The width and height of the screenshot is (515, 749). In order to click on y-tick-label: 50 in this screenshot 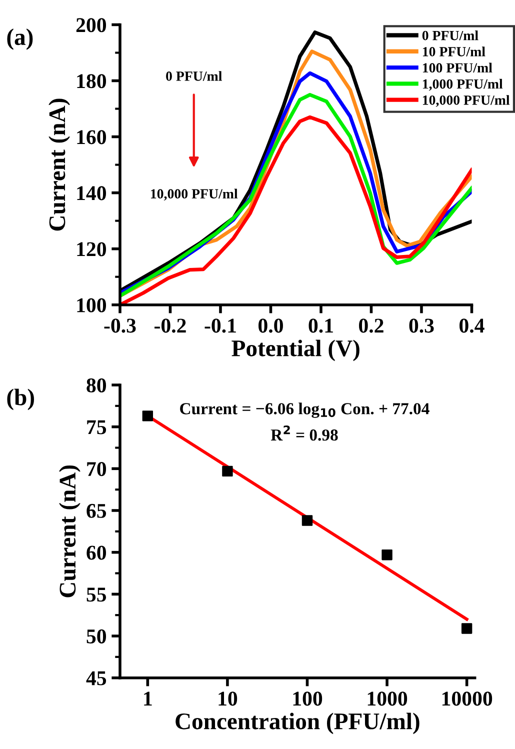, I will do `click(96, 636)`.